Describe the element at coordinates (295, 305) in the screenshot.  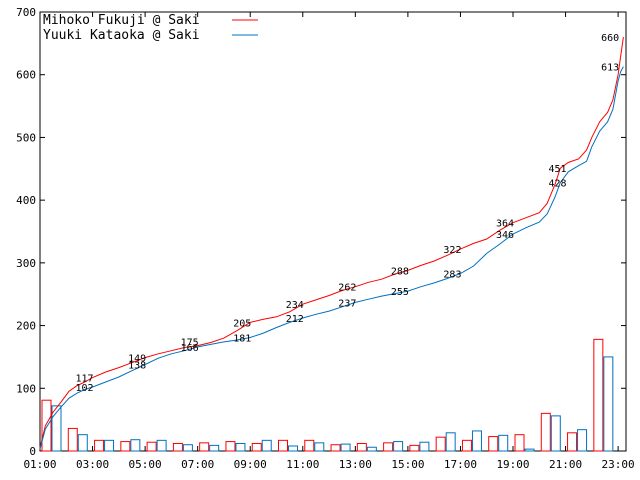
I see `data-label-series-1: 234` at that location.